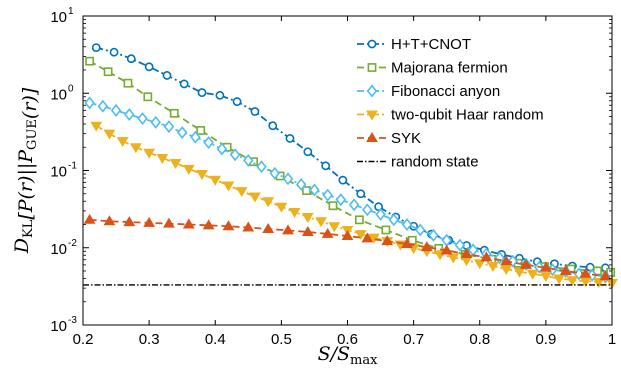  I want to click on legend-label: Fibonacci anyon, so click(445, 91).